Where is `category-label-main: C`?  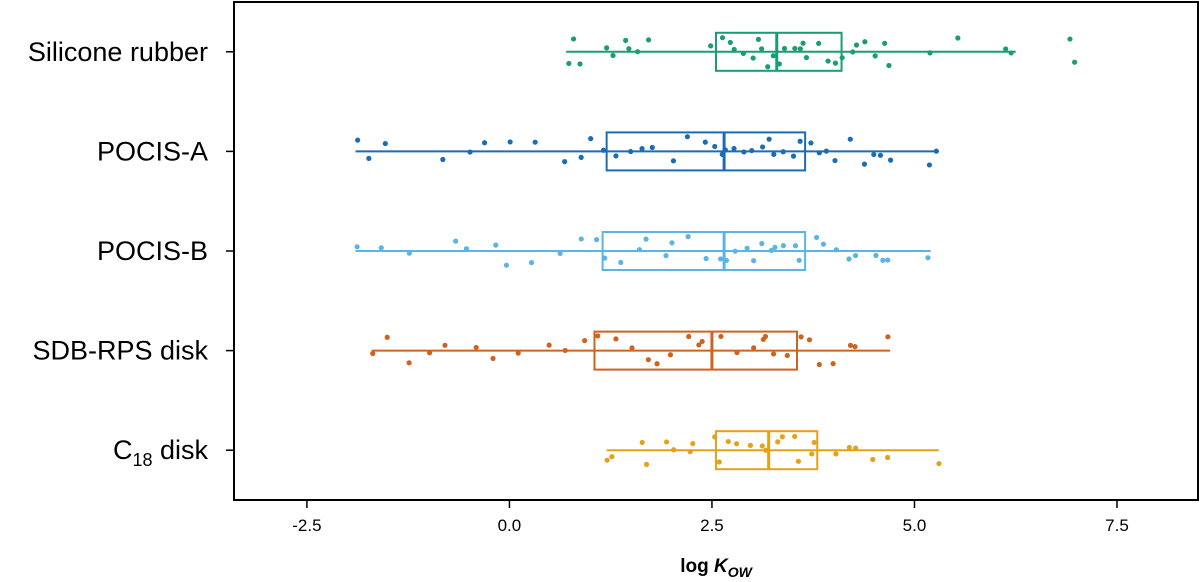
category-label-main: C is located at coordinates (123, 450).